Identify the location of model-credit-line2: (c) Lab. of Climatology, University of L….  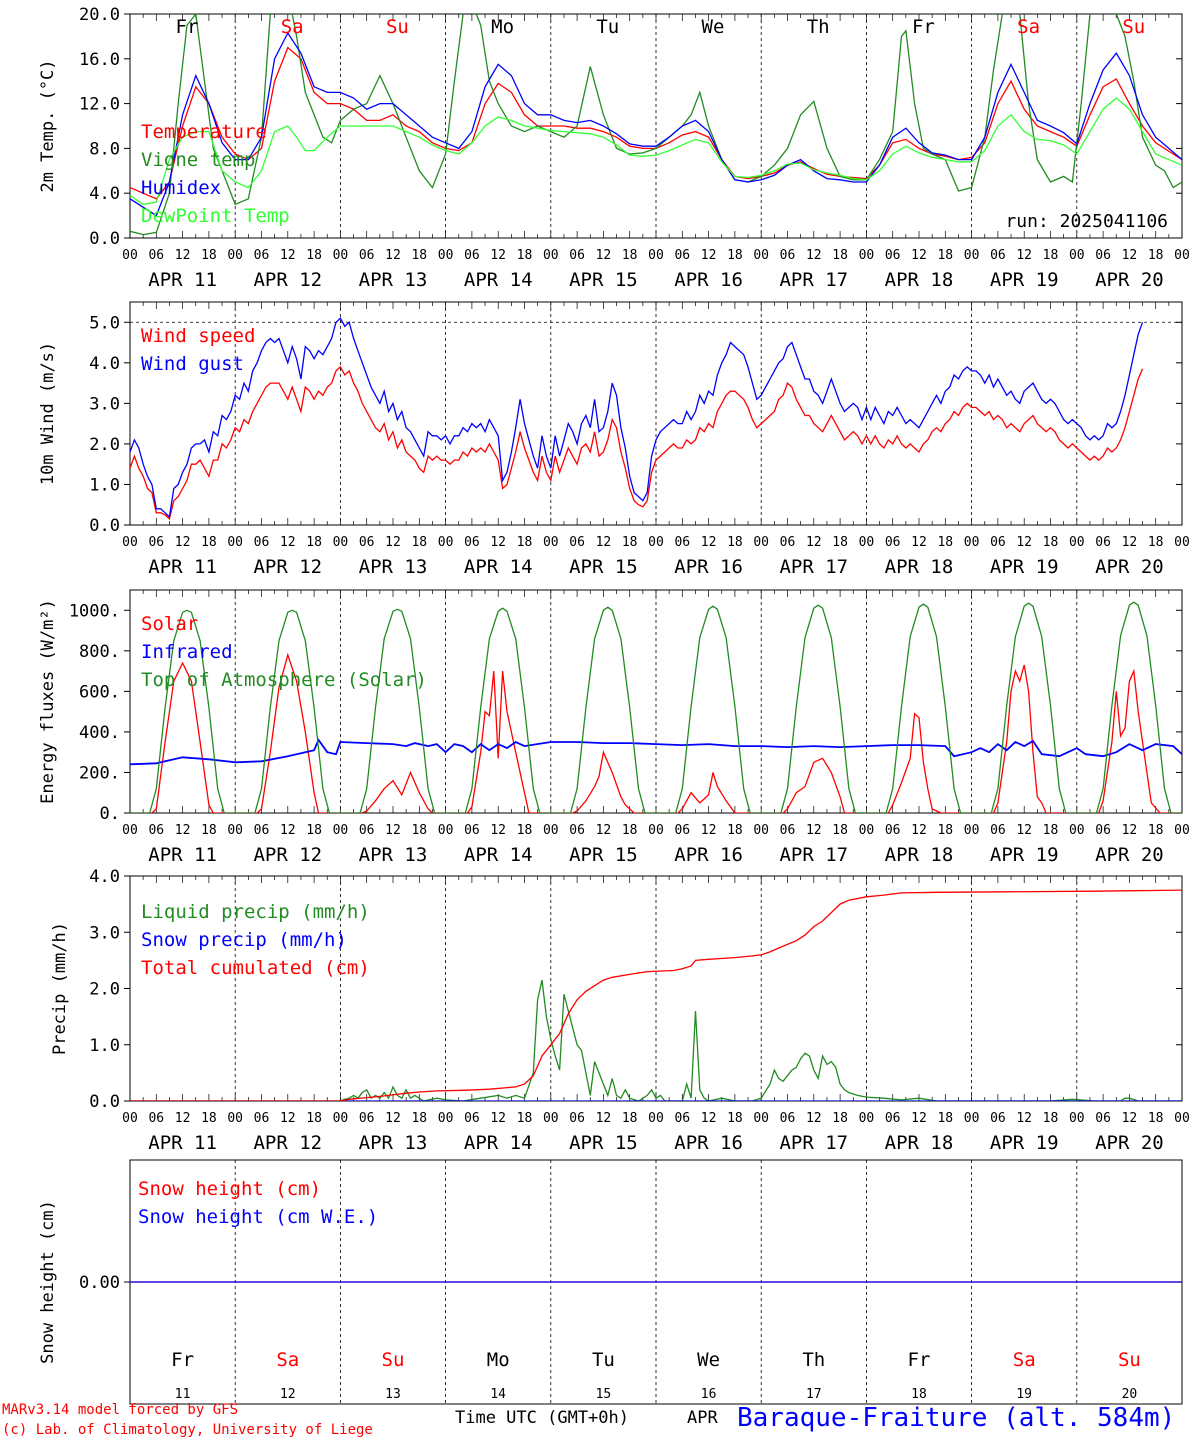
(187, 1430).